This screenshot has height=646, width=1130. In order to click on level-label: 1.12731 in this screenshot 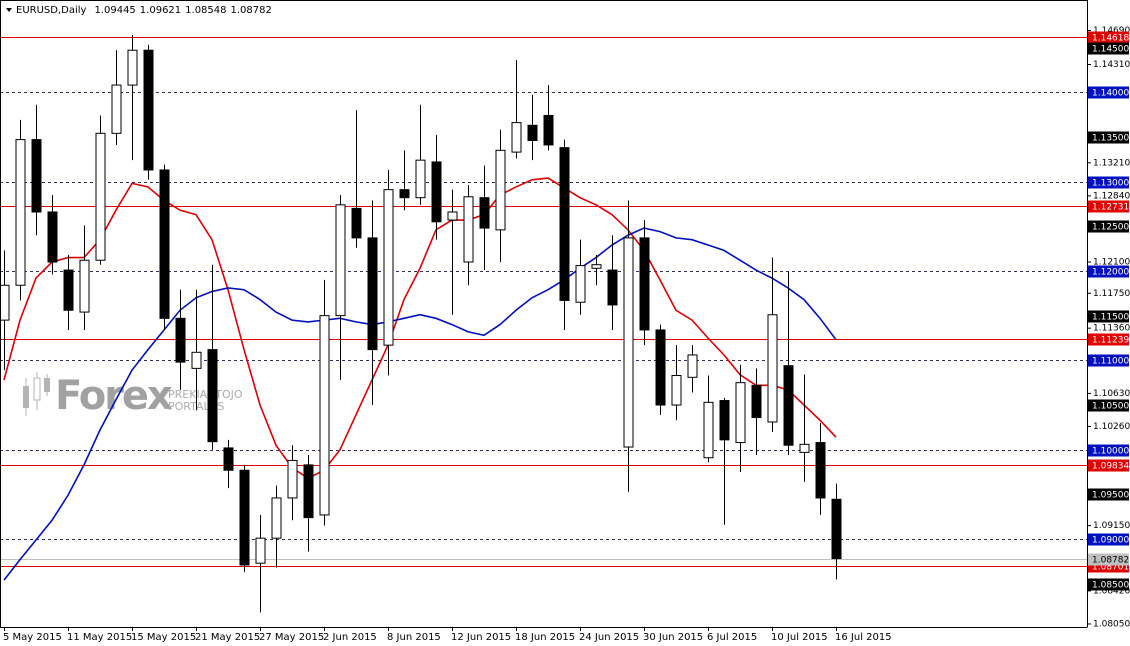, I will do `click(1110, 208)`.